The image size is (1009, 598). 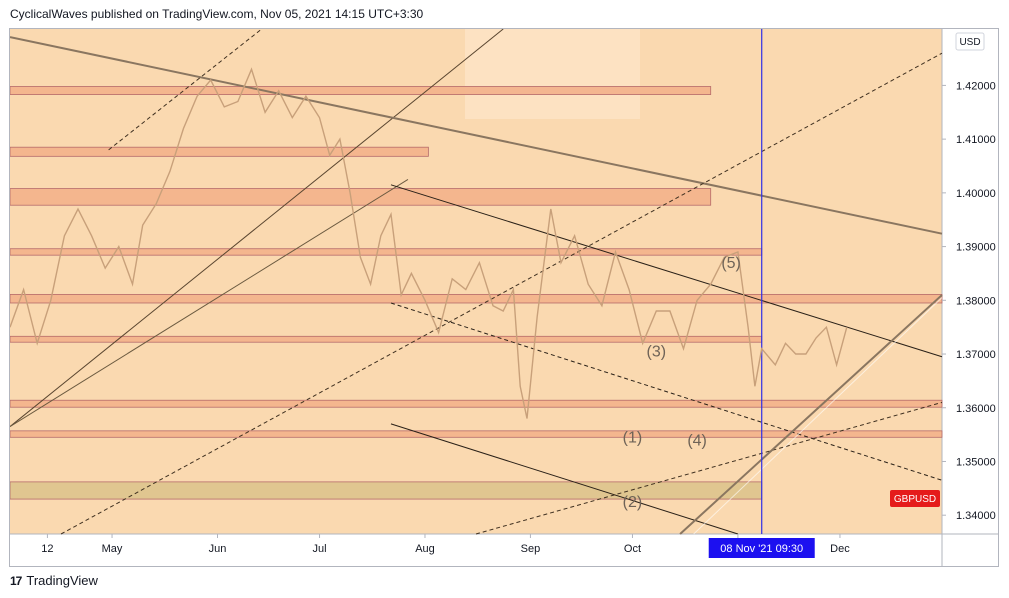 I want to click on y-tick-label: 1.39000, so click(x=976, y=248).